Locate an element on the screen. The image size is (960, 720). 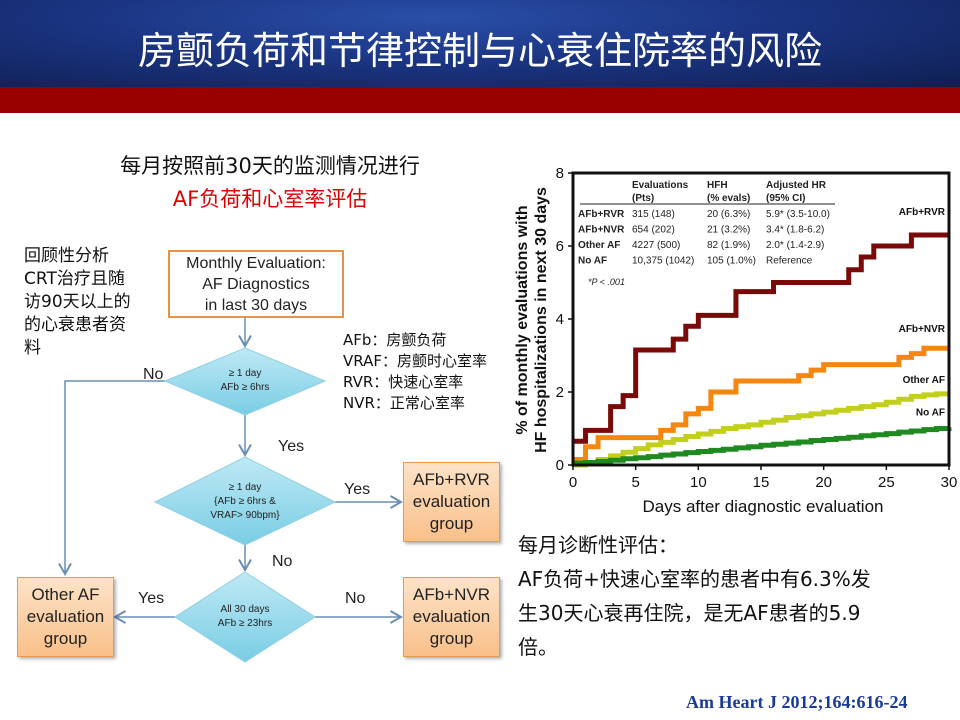
text-line: All 30 days is located at coordinates (245, 609).